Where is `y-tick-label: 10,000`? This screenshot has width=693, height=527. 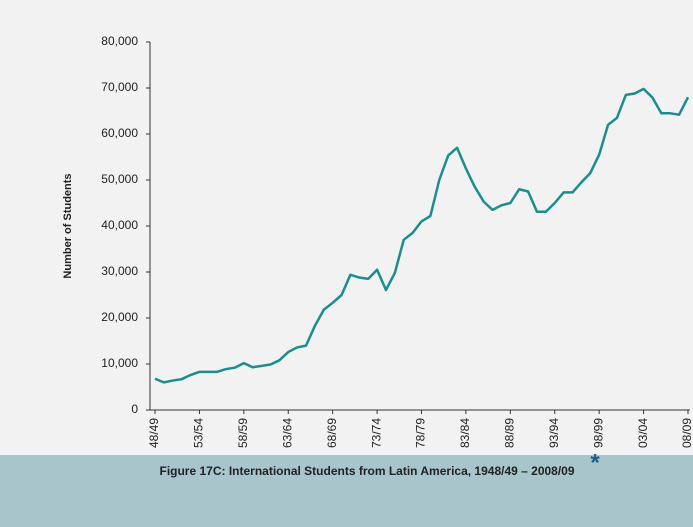 y-tick-label: 10,000 is located at coordinates (119, 363).